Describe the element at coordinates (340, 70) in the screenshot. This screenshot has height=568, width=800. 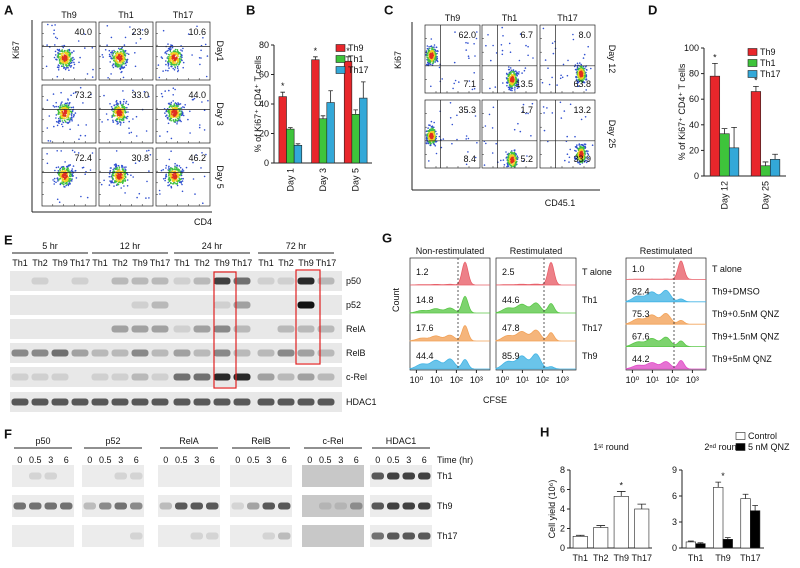
I see `legend-swatch` at that location.